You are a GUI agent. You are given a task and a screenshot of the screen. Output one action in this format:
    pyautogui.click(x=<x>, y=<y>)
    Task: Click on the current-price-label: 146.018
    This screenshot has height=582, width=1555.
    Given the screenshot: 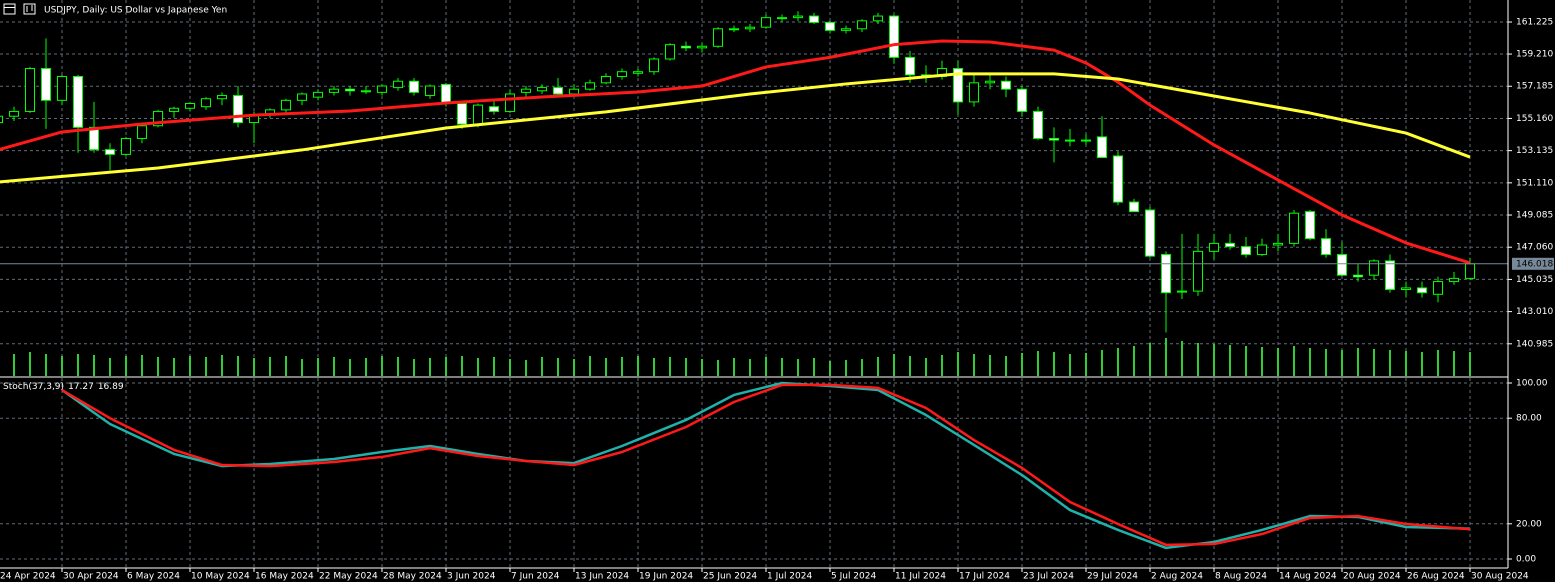 What is the action you would take?
    pyautogui.click(x=1534, y=264)
    